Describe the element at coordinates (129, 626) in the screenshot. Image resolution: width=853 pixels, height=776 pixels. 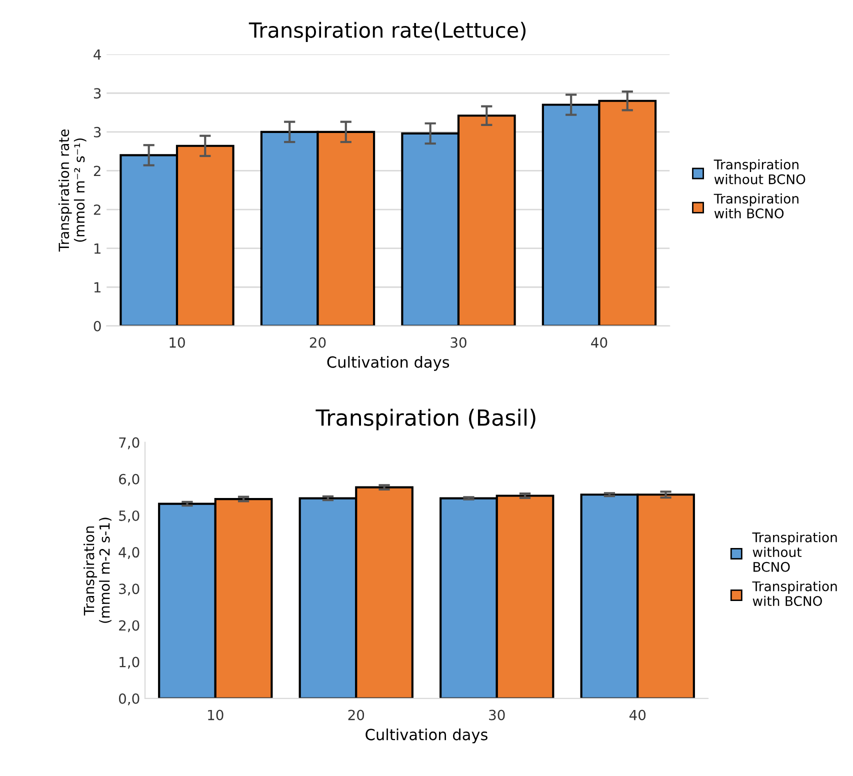
I see `y-tick-label: 2,0` at that location.